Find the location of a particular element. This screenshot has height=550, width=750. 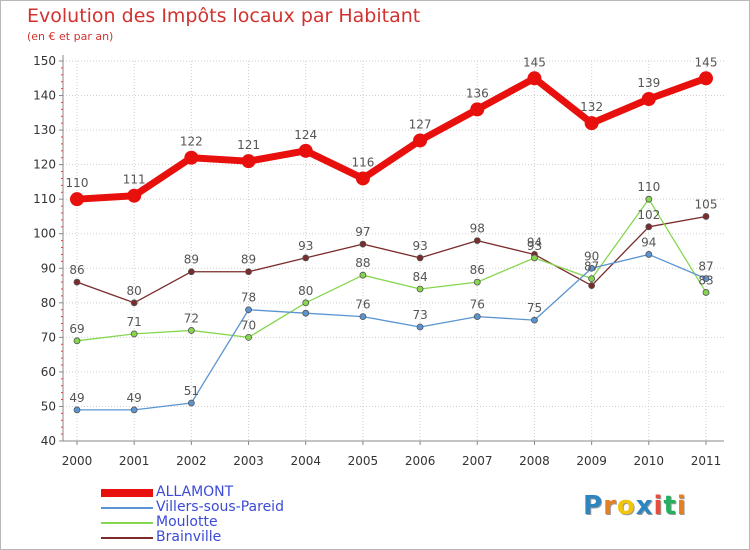

legend-label: ALLAMONT is located at coordinates (195, 492).